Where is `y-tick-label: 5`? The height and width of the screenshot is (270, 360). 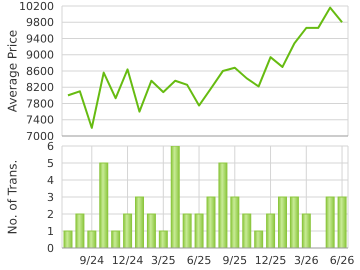 y-tick-label: 5 is located at coordinates (50, 163).